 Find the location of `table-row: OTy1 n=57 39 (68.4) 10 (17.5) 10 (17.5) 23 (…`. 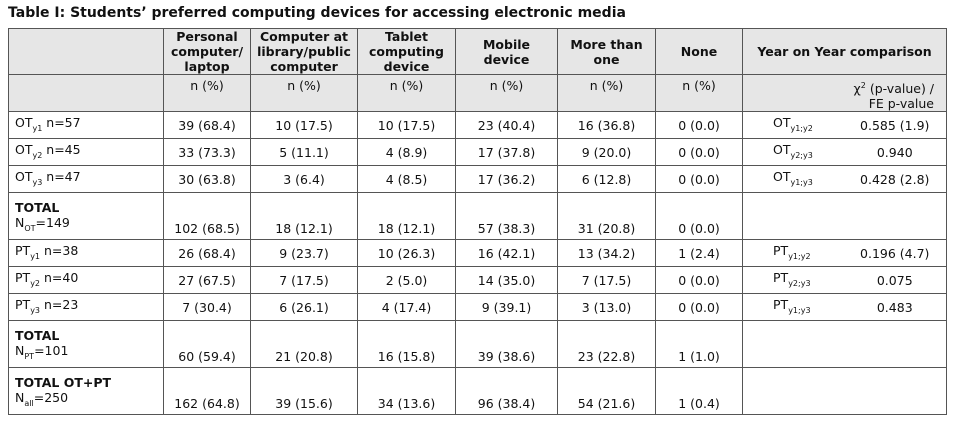

table-row: OTy1 n=57 39 (68.4) 10 (17.5) 10 (17.5) 23 (… is located at coordinates (478, 125).